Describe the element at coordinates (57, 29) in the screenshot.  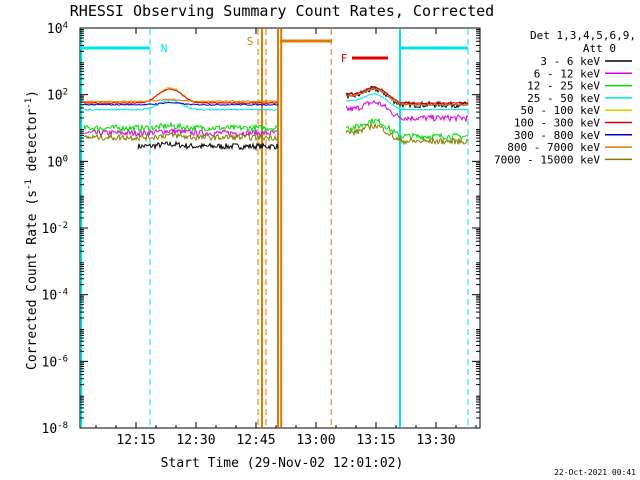
I see `y-tick-label-0: 104` at that location.